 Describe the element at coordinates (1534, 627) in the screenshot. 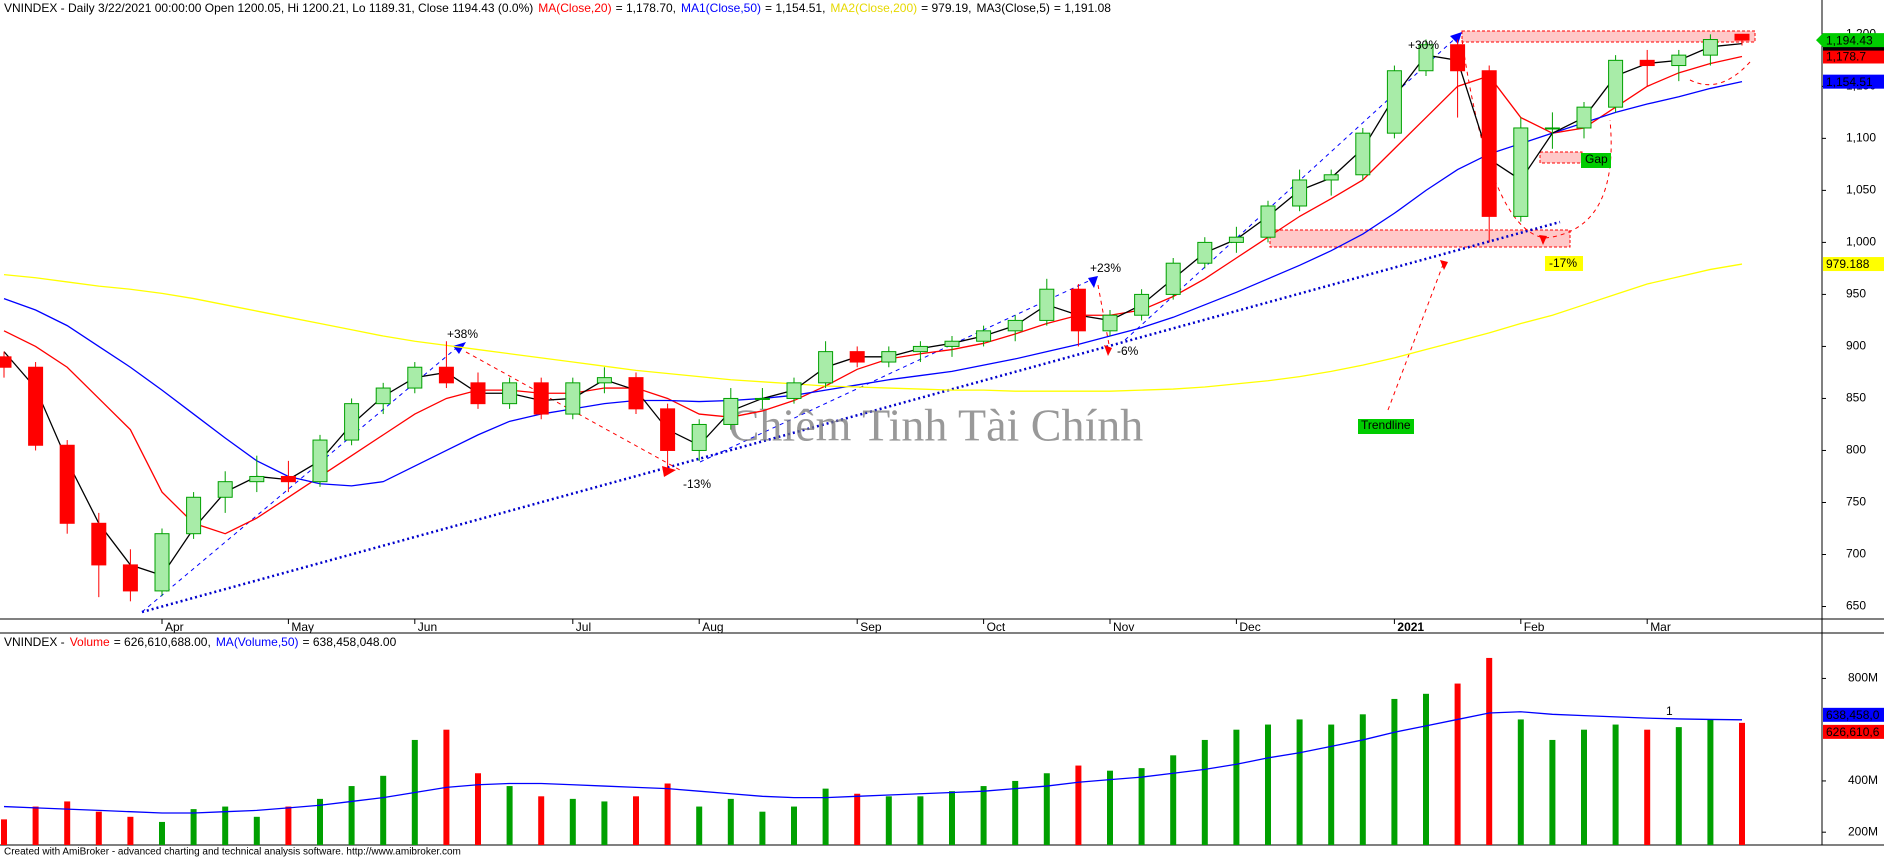

I see `x-tick-label: Feb` at that location.